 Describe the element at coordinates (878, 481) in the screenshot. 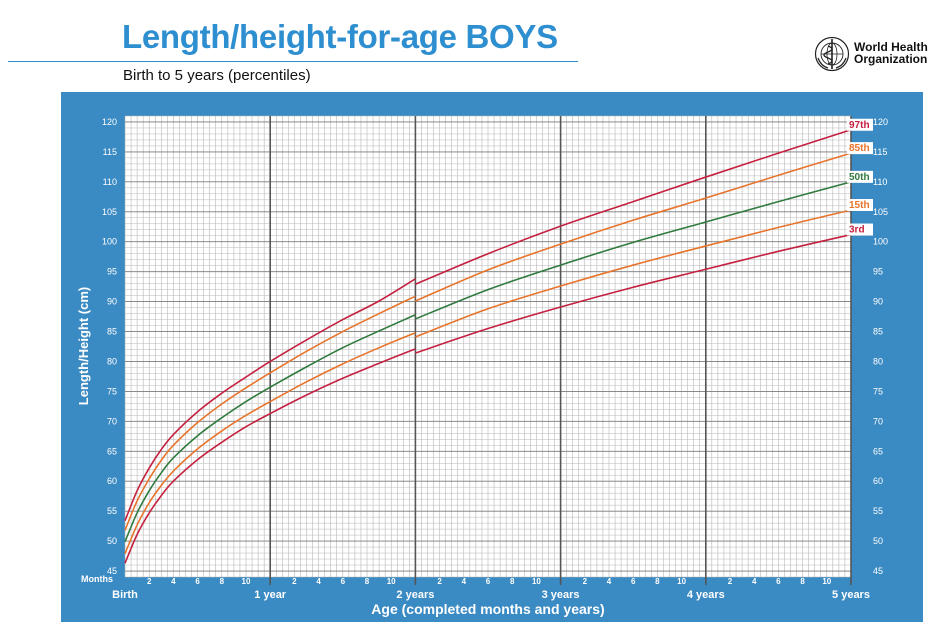

I see `y-tick-label-right: 60` at that location.